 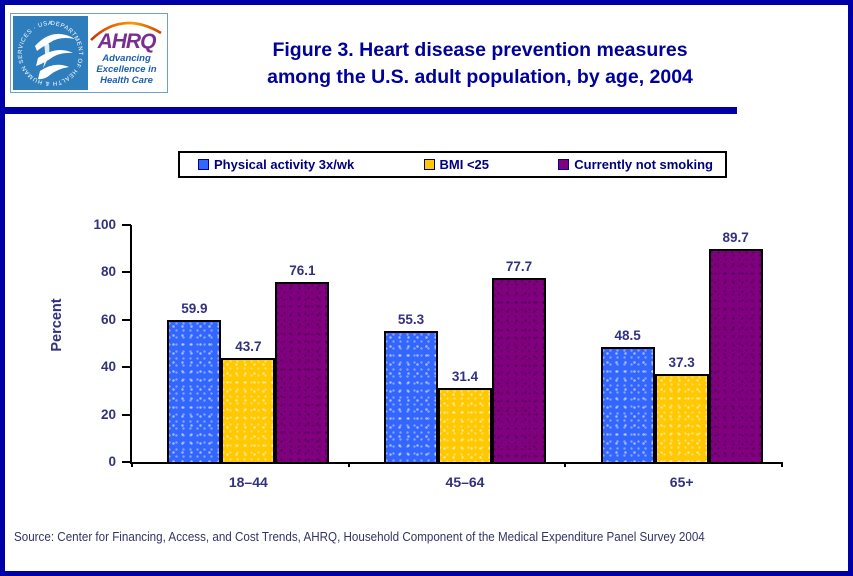 What do you see at coordinates (104, 224) in the screenshot?
I see `y-tick-label: 100` at bounding box center [104, 224].